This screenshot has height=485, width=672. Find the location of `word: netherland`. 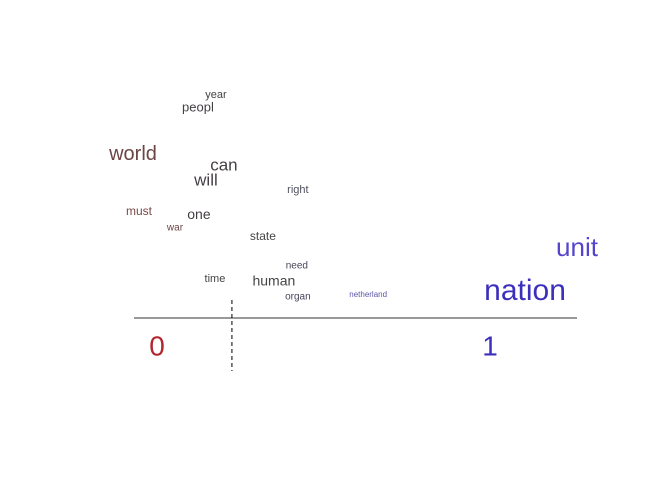

word: netherland is located at coordinates (368, 294).